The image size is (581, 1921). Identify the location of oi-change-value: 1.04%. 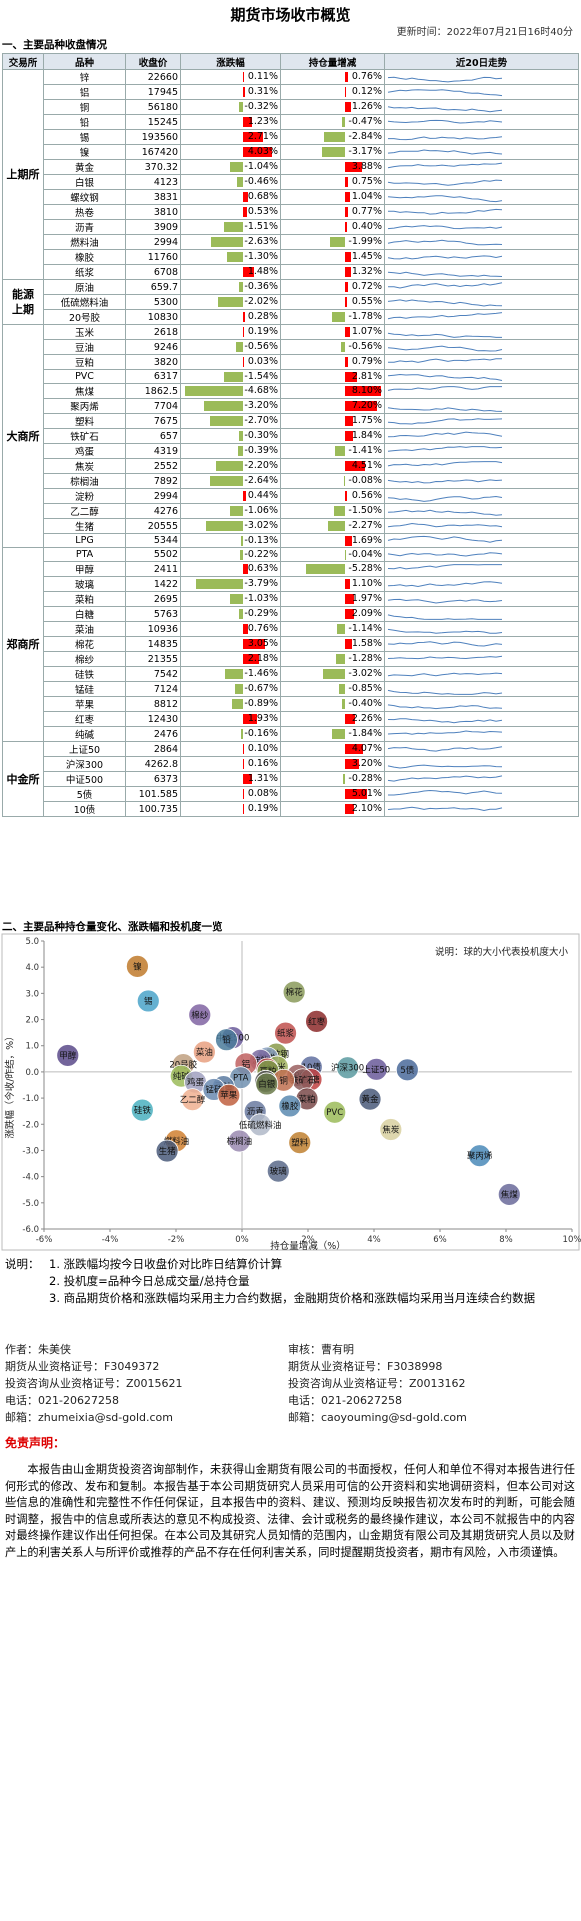
(366, 196).